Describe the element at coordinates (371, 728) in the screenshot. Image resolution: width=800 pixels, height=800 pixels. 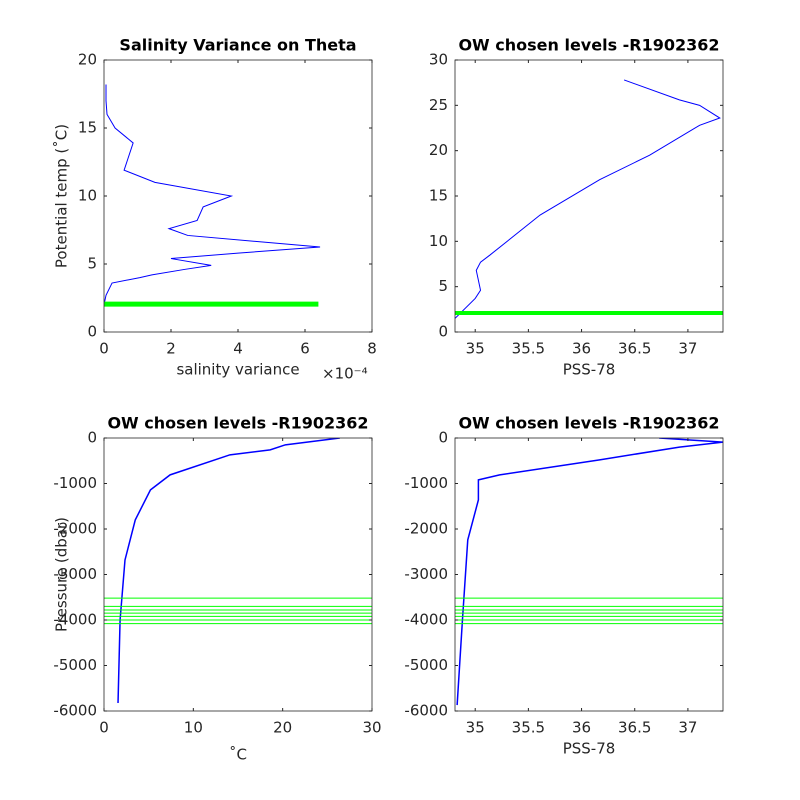
I see `x-tick-label: 30` at that location.